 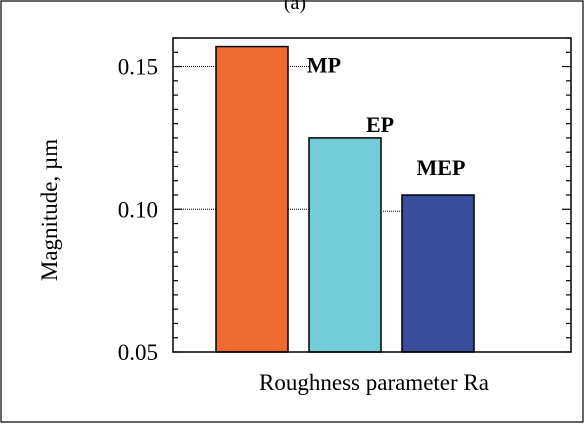 What do you see at coordinates (252, 199) in the screenshot?
I see `bar-mp` at bounding box center [252, 199].